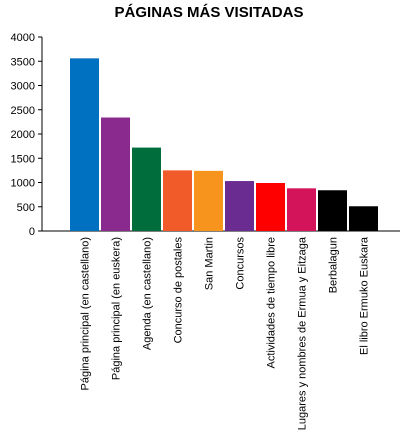  Describe the element at coordinates (23, 38) in the screenshot. I see `y-tick-label: 4000` at that location.